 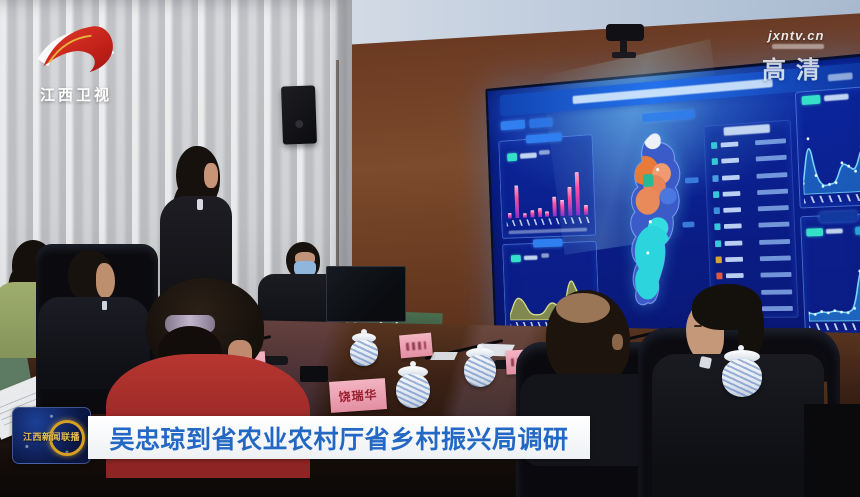 I want to click on camera-base, so click(x=624, y=55).